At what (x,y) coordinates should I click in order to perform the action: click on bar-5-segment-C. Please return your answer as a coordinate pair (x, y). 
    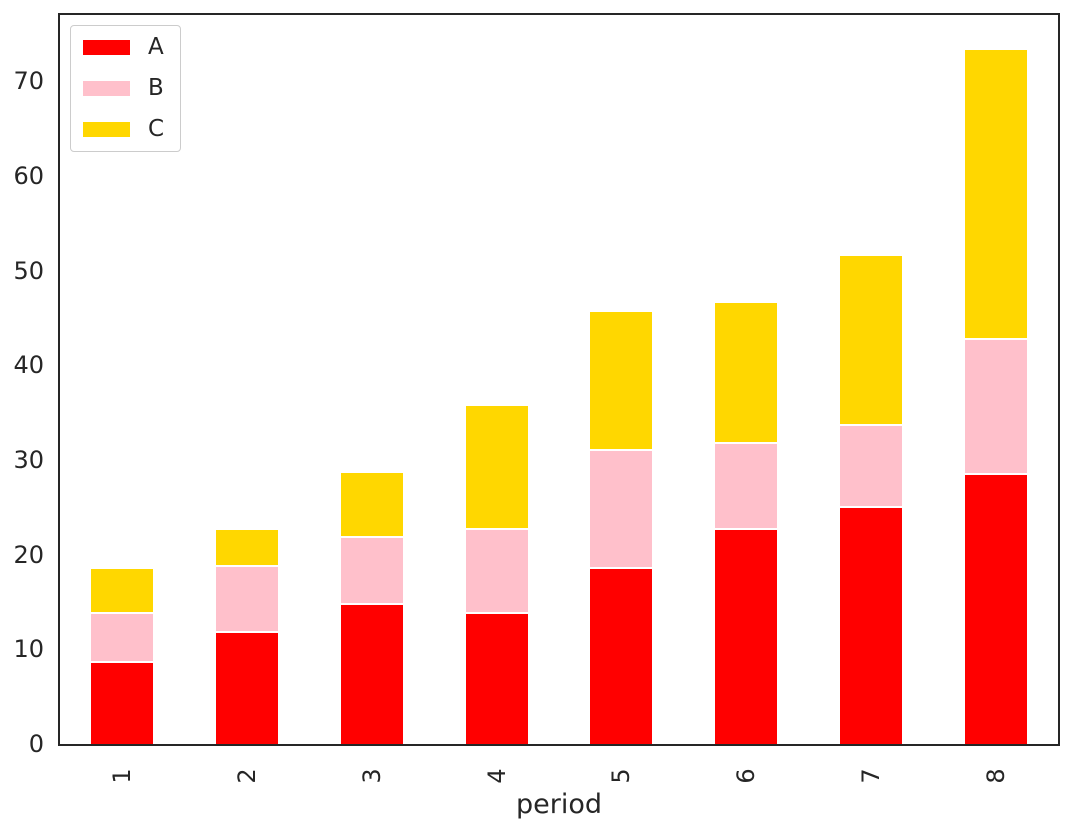
    Looking at the image, I should click on (621, 382).